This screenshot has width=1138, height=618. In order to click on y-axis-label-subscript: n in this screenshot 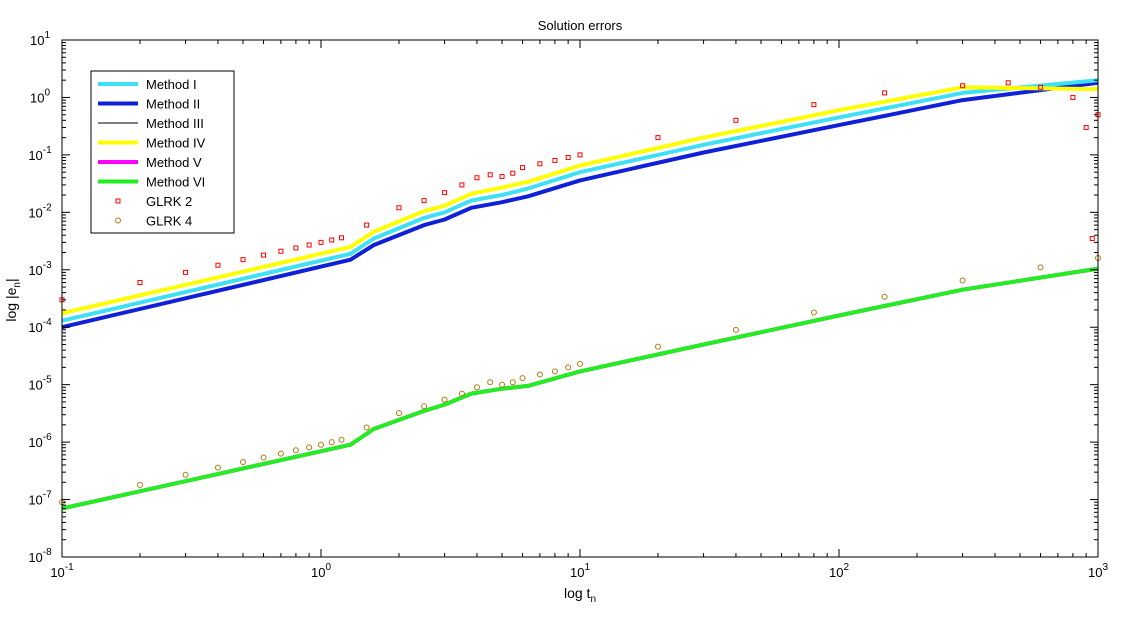, I will do `click(17, 285)`.